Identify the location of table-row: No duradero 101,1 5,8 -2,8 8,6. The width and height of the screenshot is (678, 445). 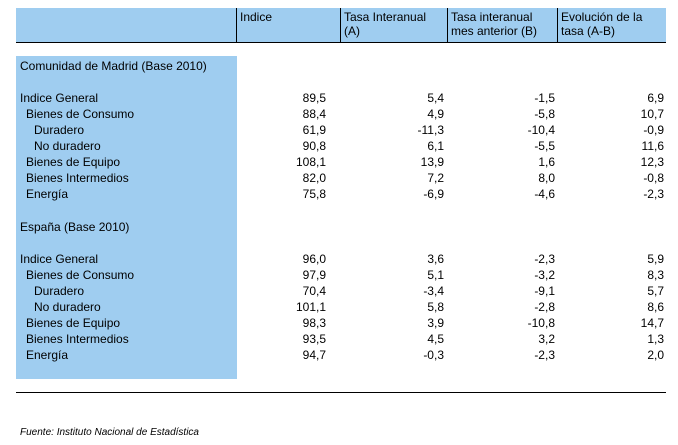
(339, 307).